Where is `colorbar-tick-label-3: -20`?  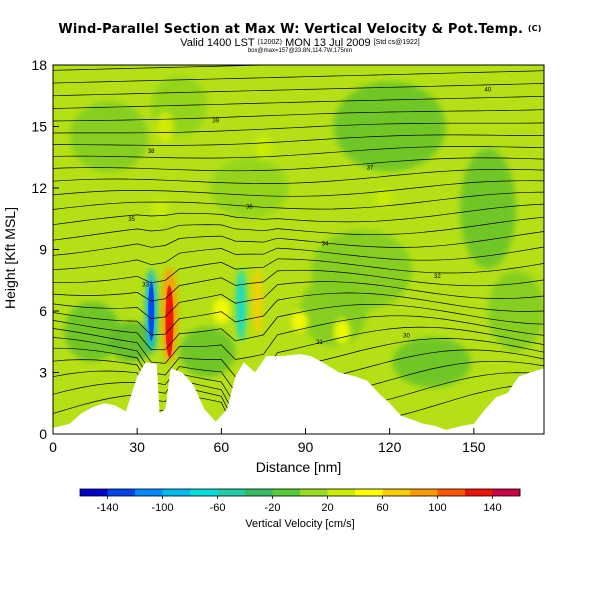
colorbar-tick-label-3: -20 is located at coordinates (273, 508).